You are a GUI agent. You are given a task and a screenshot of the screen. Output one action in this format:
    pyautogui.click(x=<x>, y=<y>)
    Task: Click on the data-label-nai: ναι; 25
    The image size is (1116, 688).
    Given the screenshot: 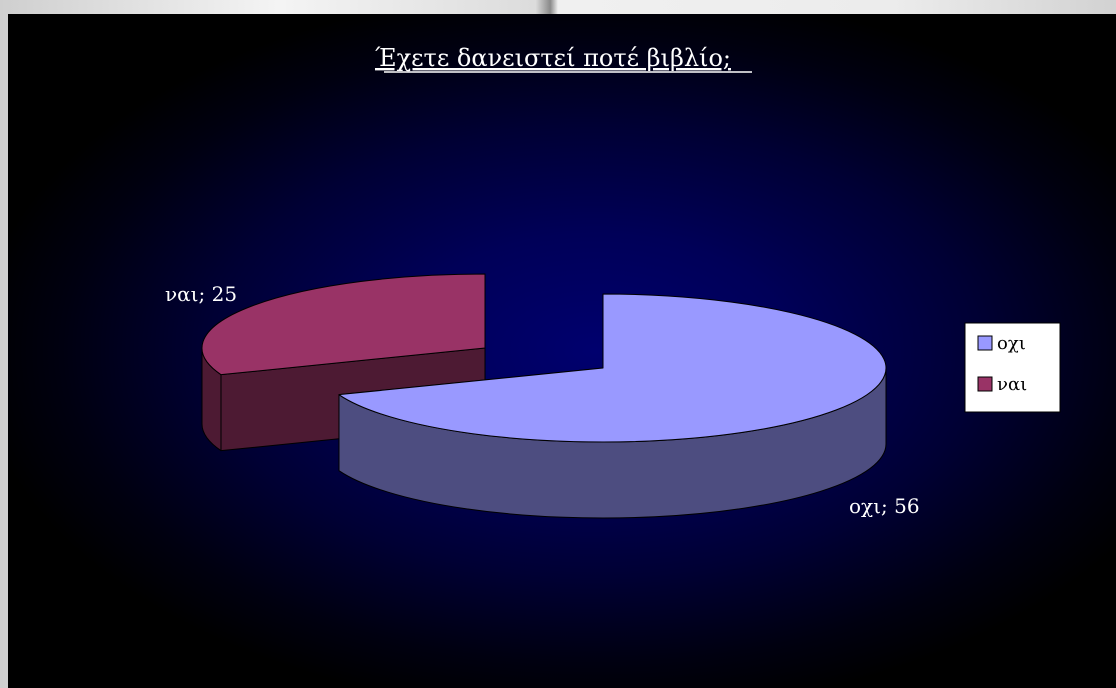 What is the action you would take?
    pyautogui.click(x=201, y=294)
    